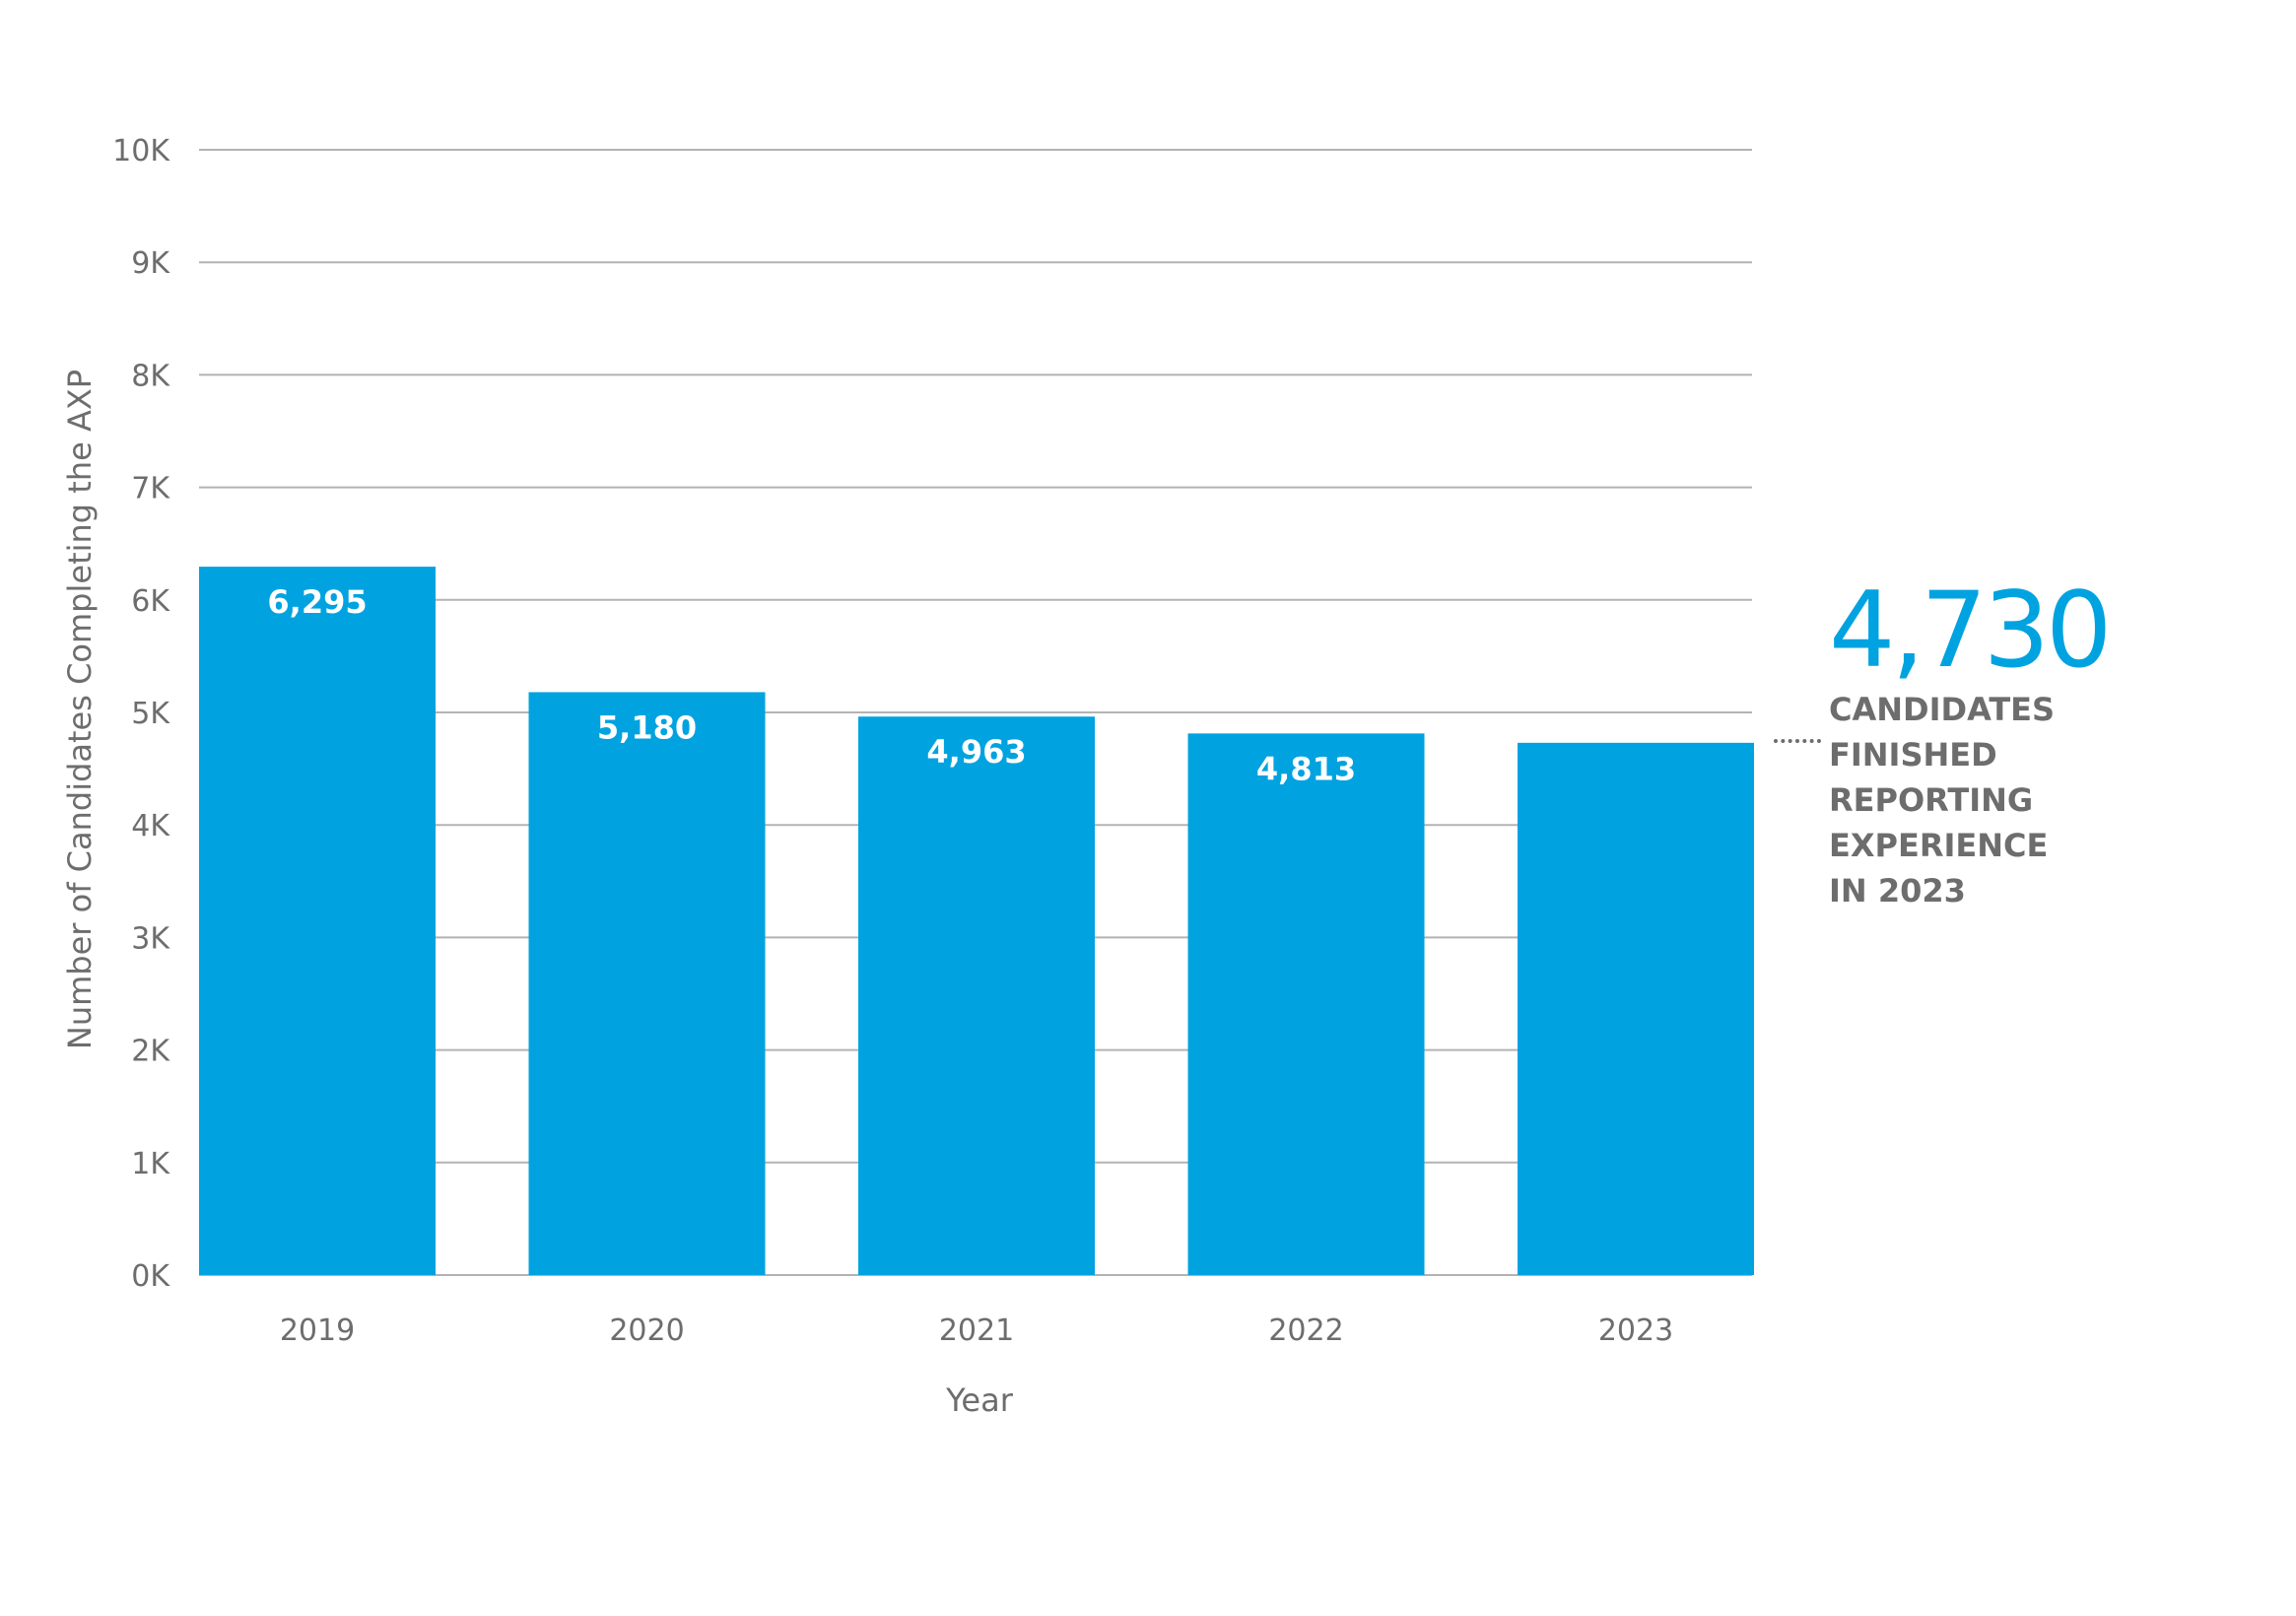  I want to click on callout-line: FINISHED, so click(1913, 755).